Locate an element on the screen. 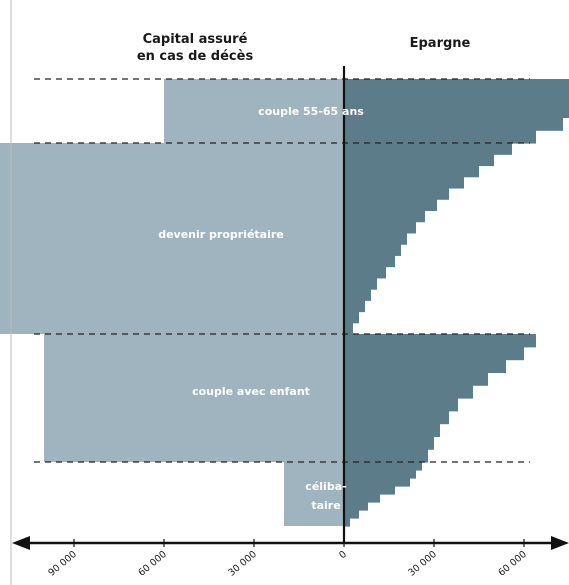 The width and height of the screenshot is (569, 585). band-label-3-0: céliba- is located at coordinates (325, 486).